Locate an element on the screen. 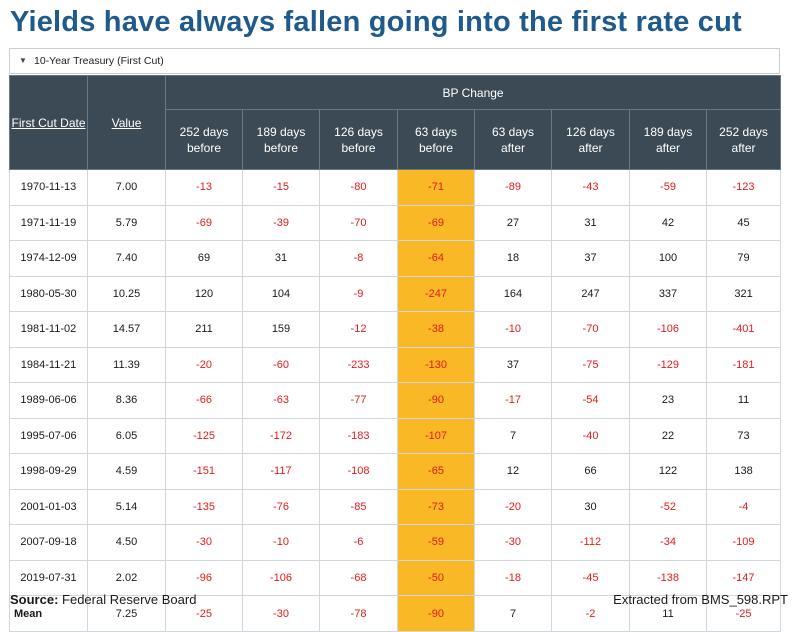 This screenshot has height=632, width=800. bp-change-cell: -52 is located at coordinates (668, 506).